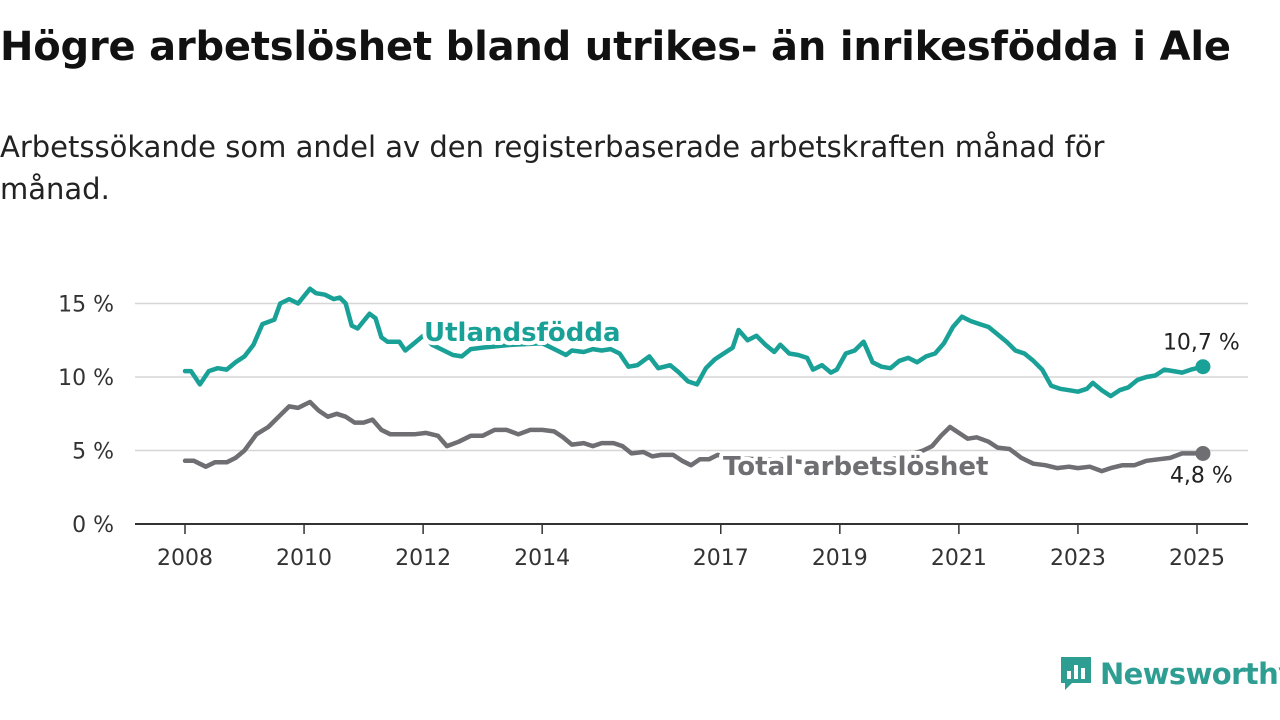  I want to click on end-label-utlandsfodda: 10,7 %, so click(1201, 343).